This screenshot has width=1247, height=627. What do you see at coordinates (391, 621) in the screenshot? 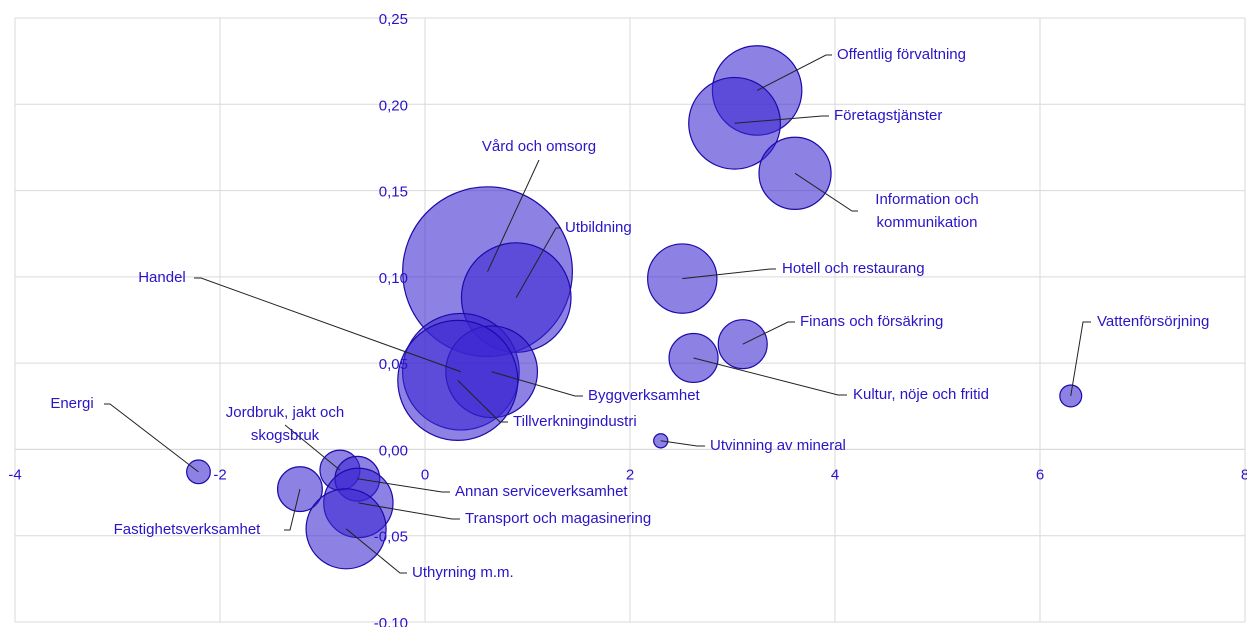
I see `y-tick-label: -0,10` at bounding box center [391, 621].